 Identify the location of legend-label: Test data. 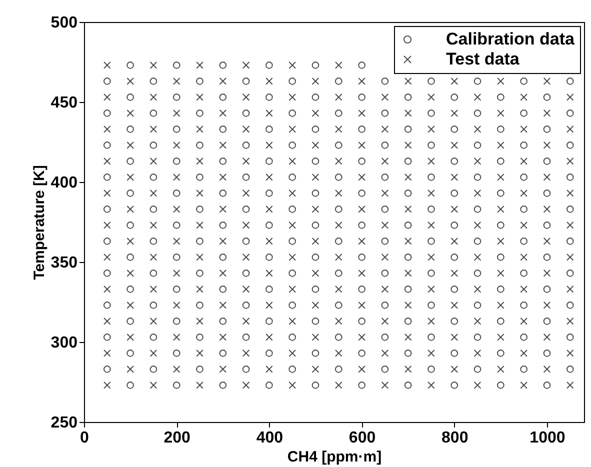
(483, 59).